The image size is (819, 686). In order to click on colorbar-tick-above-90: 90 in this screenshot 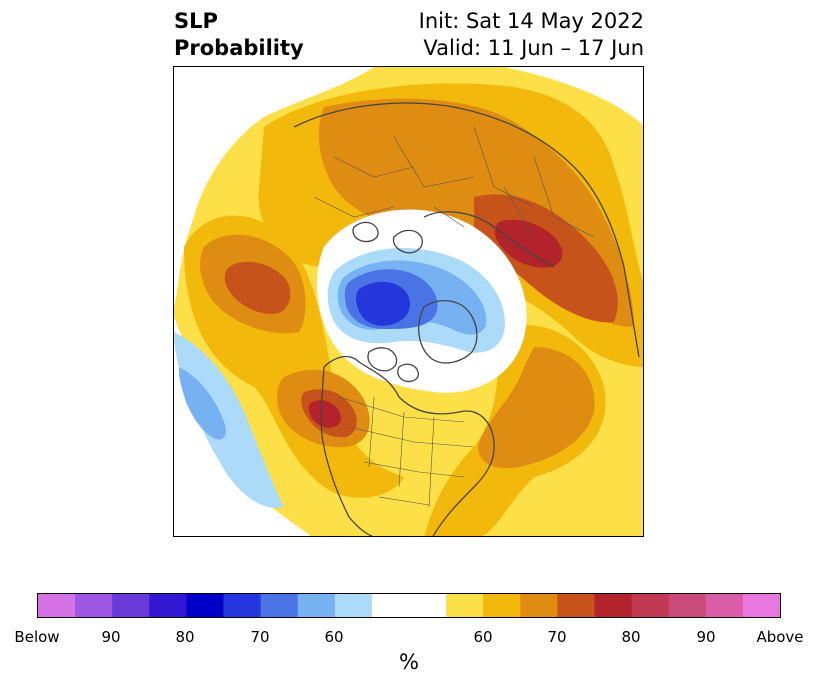, I will do `click(706, 637)`.